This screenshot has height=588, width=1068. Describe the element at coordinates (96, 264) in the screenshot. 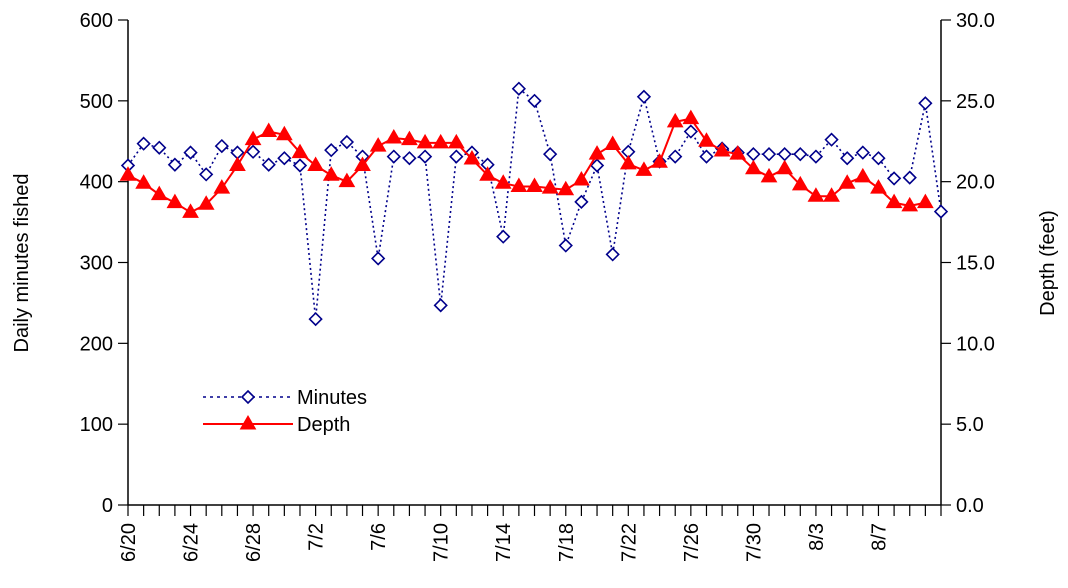

I see `y-tick-label: 300` at that location.